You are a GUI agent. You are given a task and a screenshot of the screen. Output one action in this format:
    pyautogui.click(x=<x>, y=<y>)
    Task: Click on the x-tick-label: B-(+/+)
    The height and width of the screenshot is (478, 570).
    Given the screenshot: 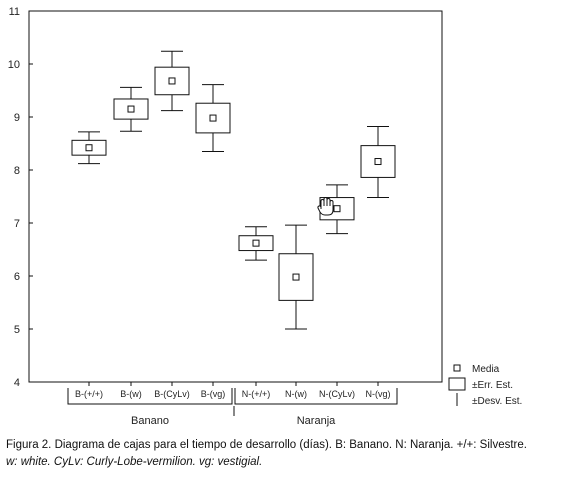 What is the action you would take?
    pyautogui.click(x=89, y=394)
    